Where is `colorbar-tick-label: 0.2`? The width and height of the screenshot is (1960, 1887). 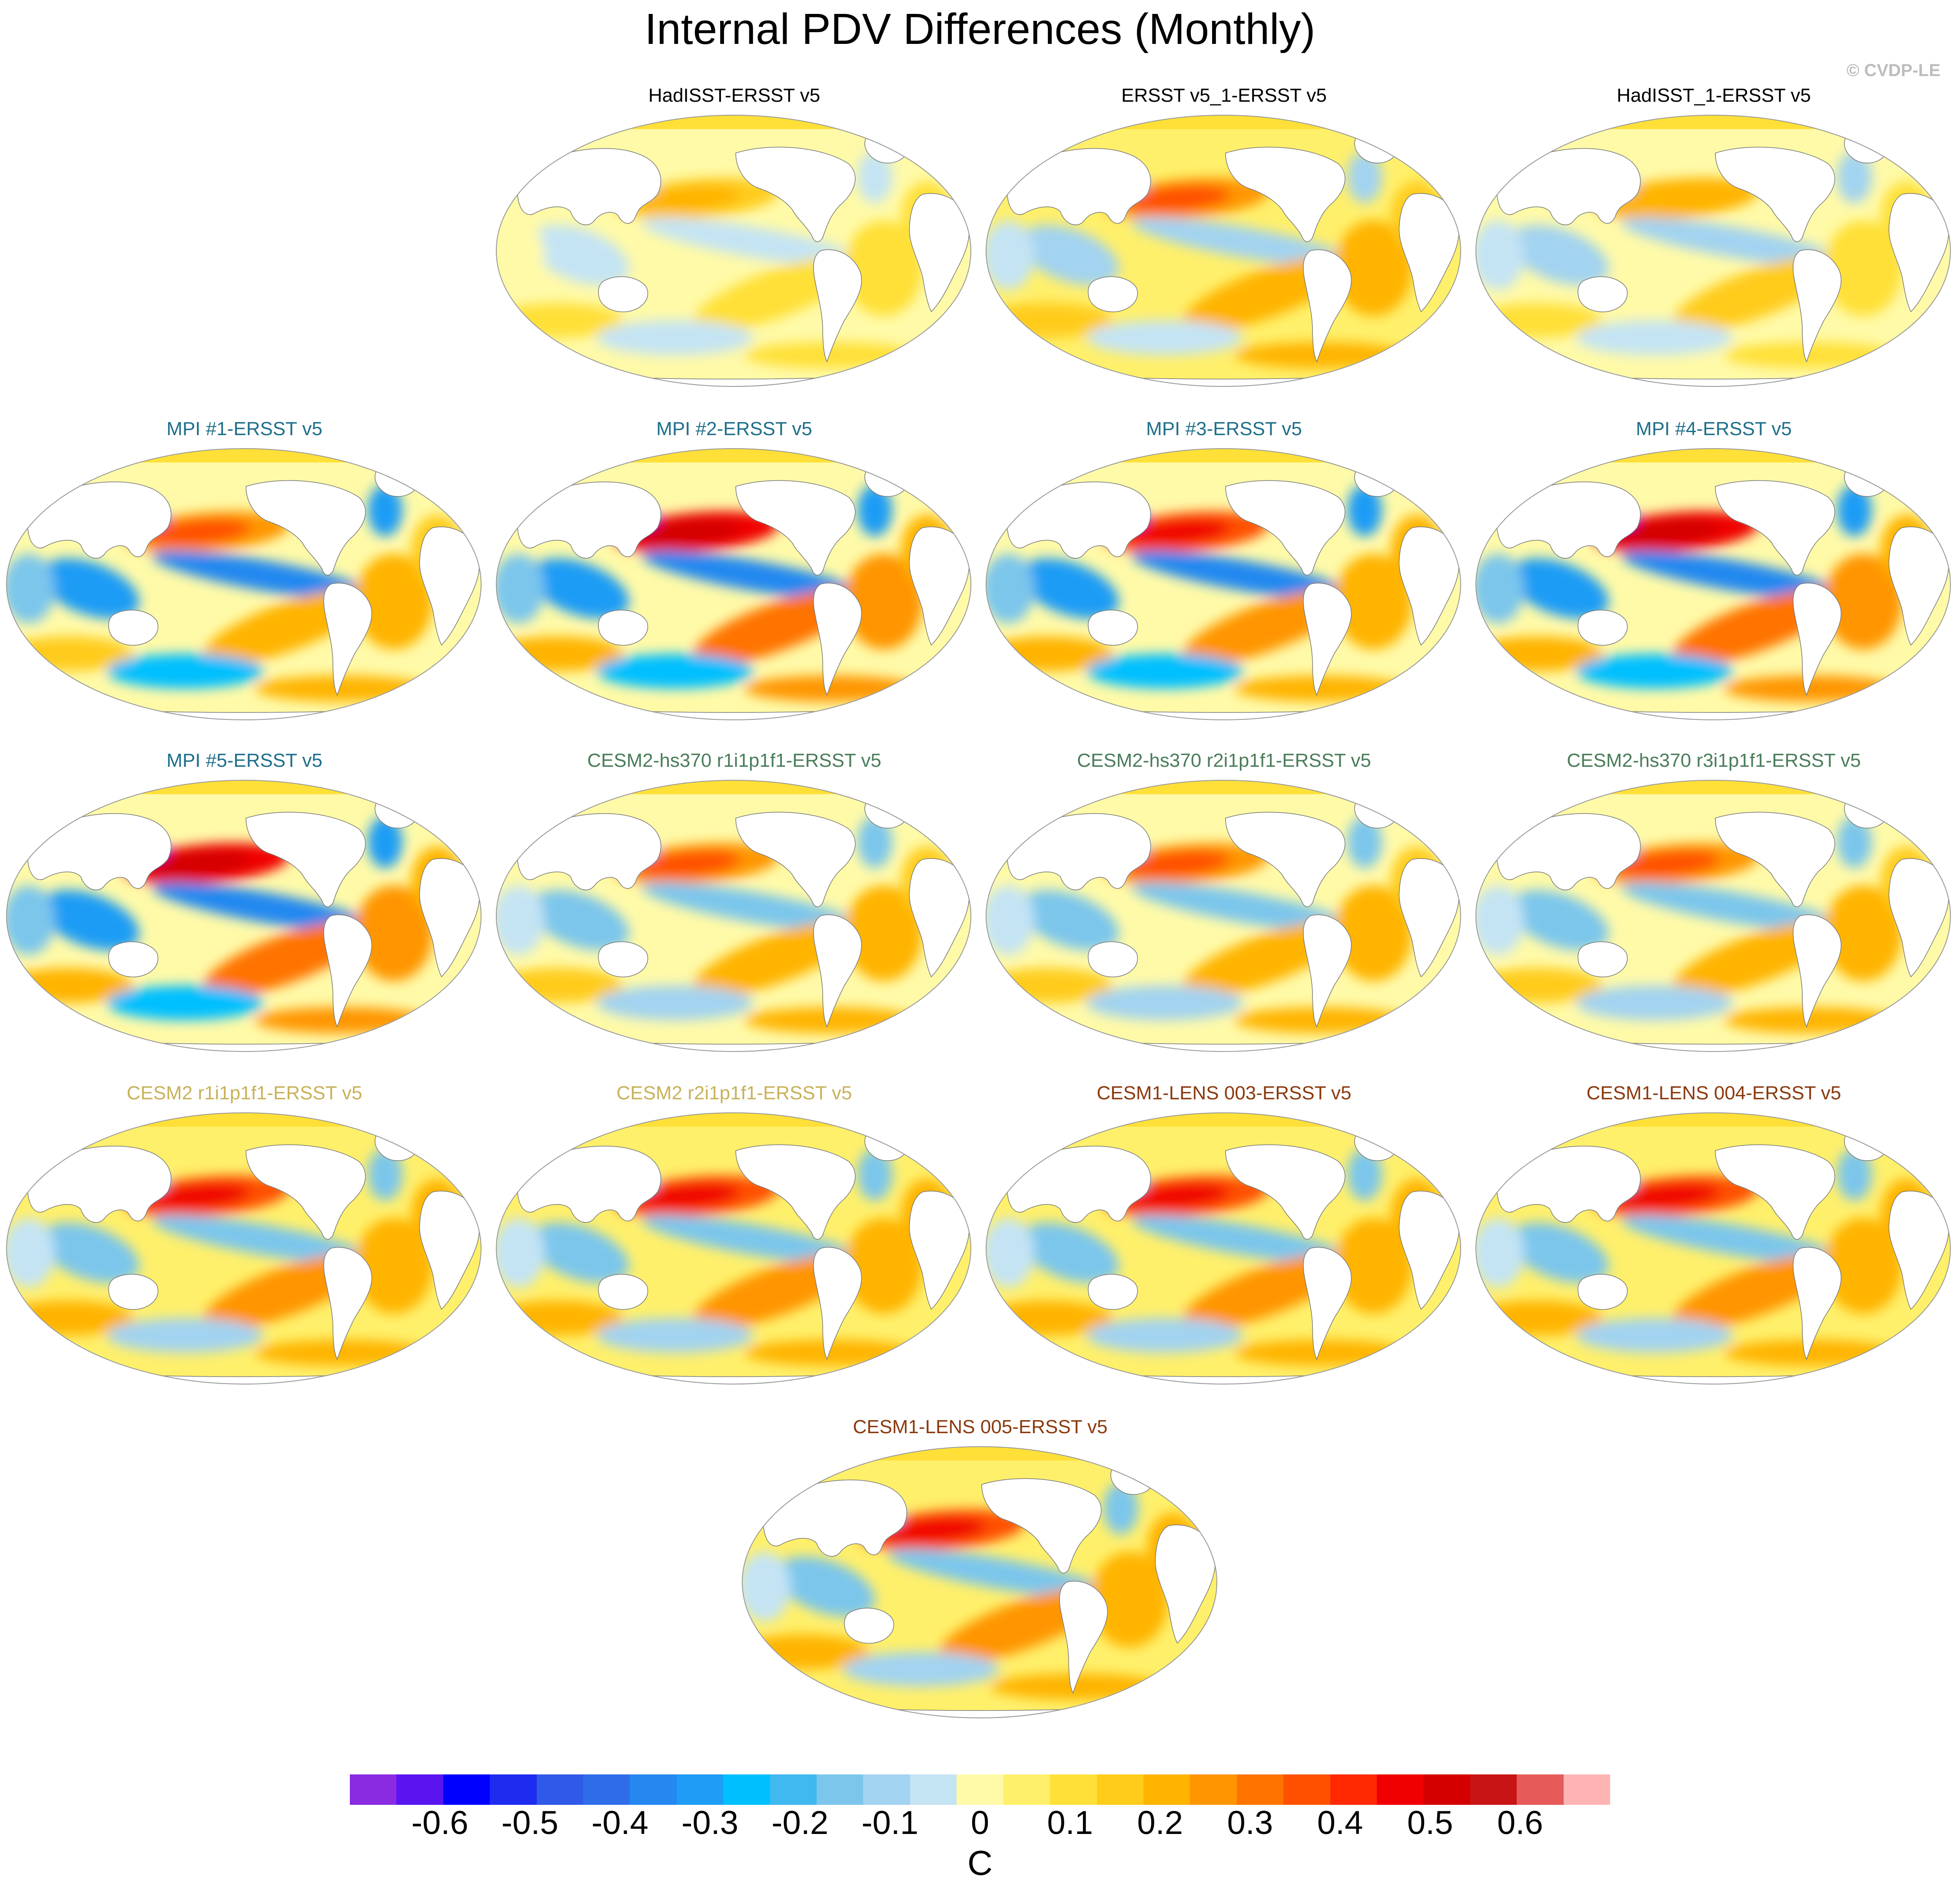 colorbar-tick-label: 0.2 is located at coordinates (1160, 1822).